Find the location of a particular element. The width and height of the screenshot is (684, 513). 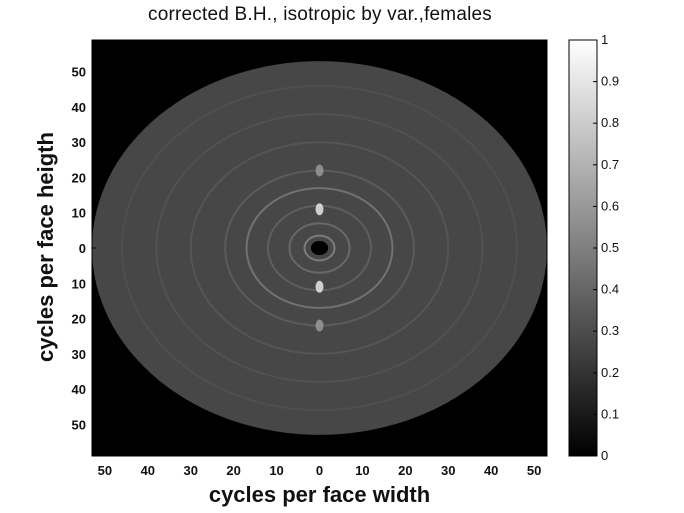

colorbar-ticks: 0 0.1 0.2 0.3 0.4 0.5 0.6 0.7 0.8 0.9 1 is located at coordinates (606, 247).